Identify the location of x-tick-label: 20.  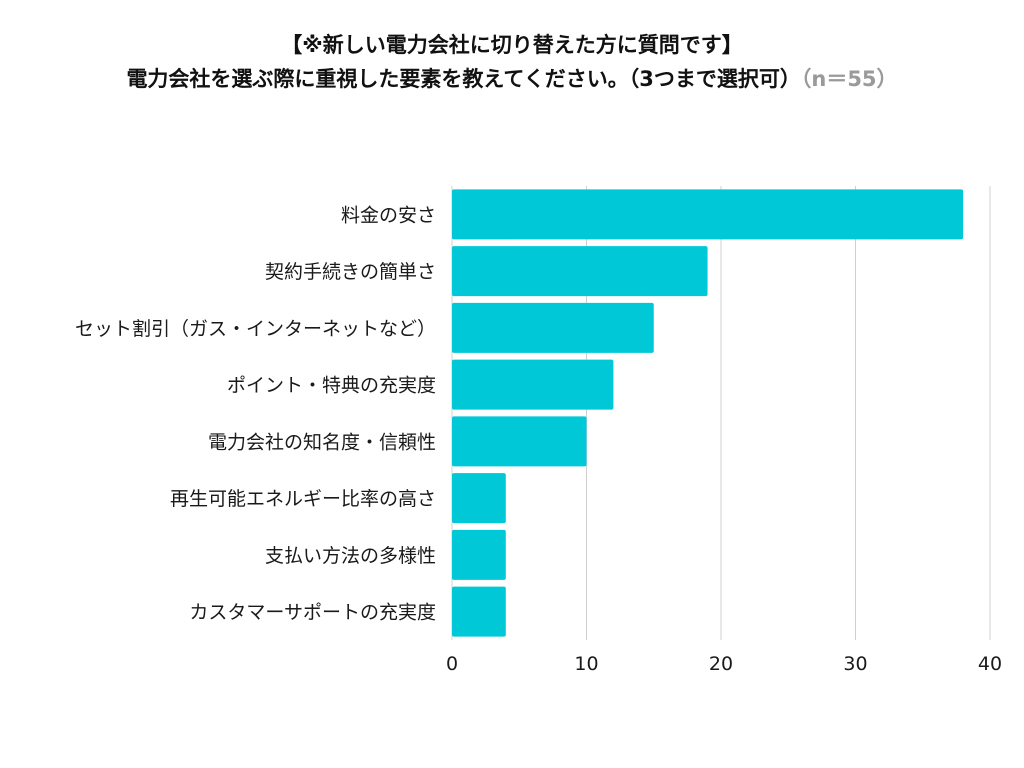
(721, 664).